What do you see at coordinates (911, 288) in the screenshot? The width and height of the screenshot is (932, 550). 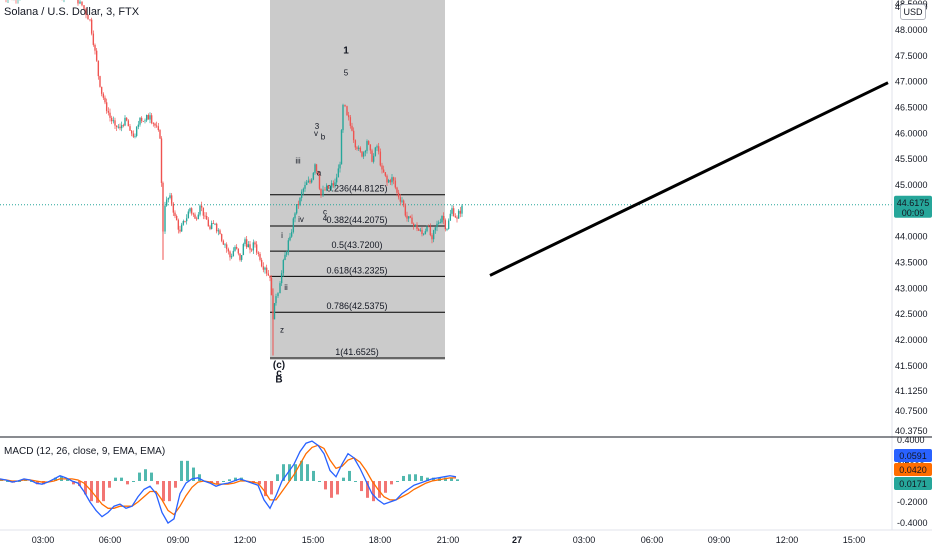 I see `price-tick-label: 43.0000` at bounding box center [911, 288].